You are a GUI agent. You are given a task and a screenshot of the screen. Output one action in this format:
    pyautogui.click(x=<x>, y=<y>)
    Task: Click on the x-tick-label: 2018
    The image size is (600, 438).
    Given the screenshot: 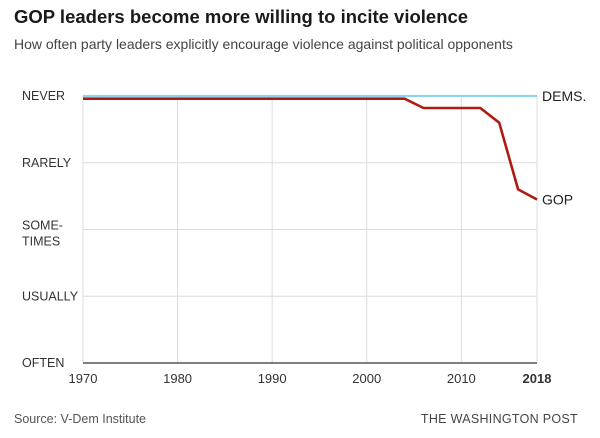 What is the action you would take?
    pyautogui.click(x=537, y=378)
    